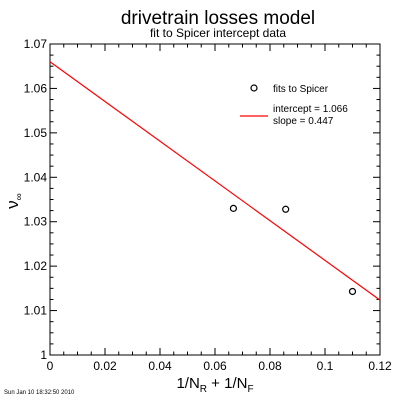  What do you see at coordinates (105, 366) in the screenshot?
I see `x-tick-label: 0.02` at bounding box center [105, 366].